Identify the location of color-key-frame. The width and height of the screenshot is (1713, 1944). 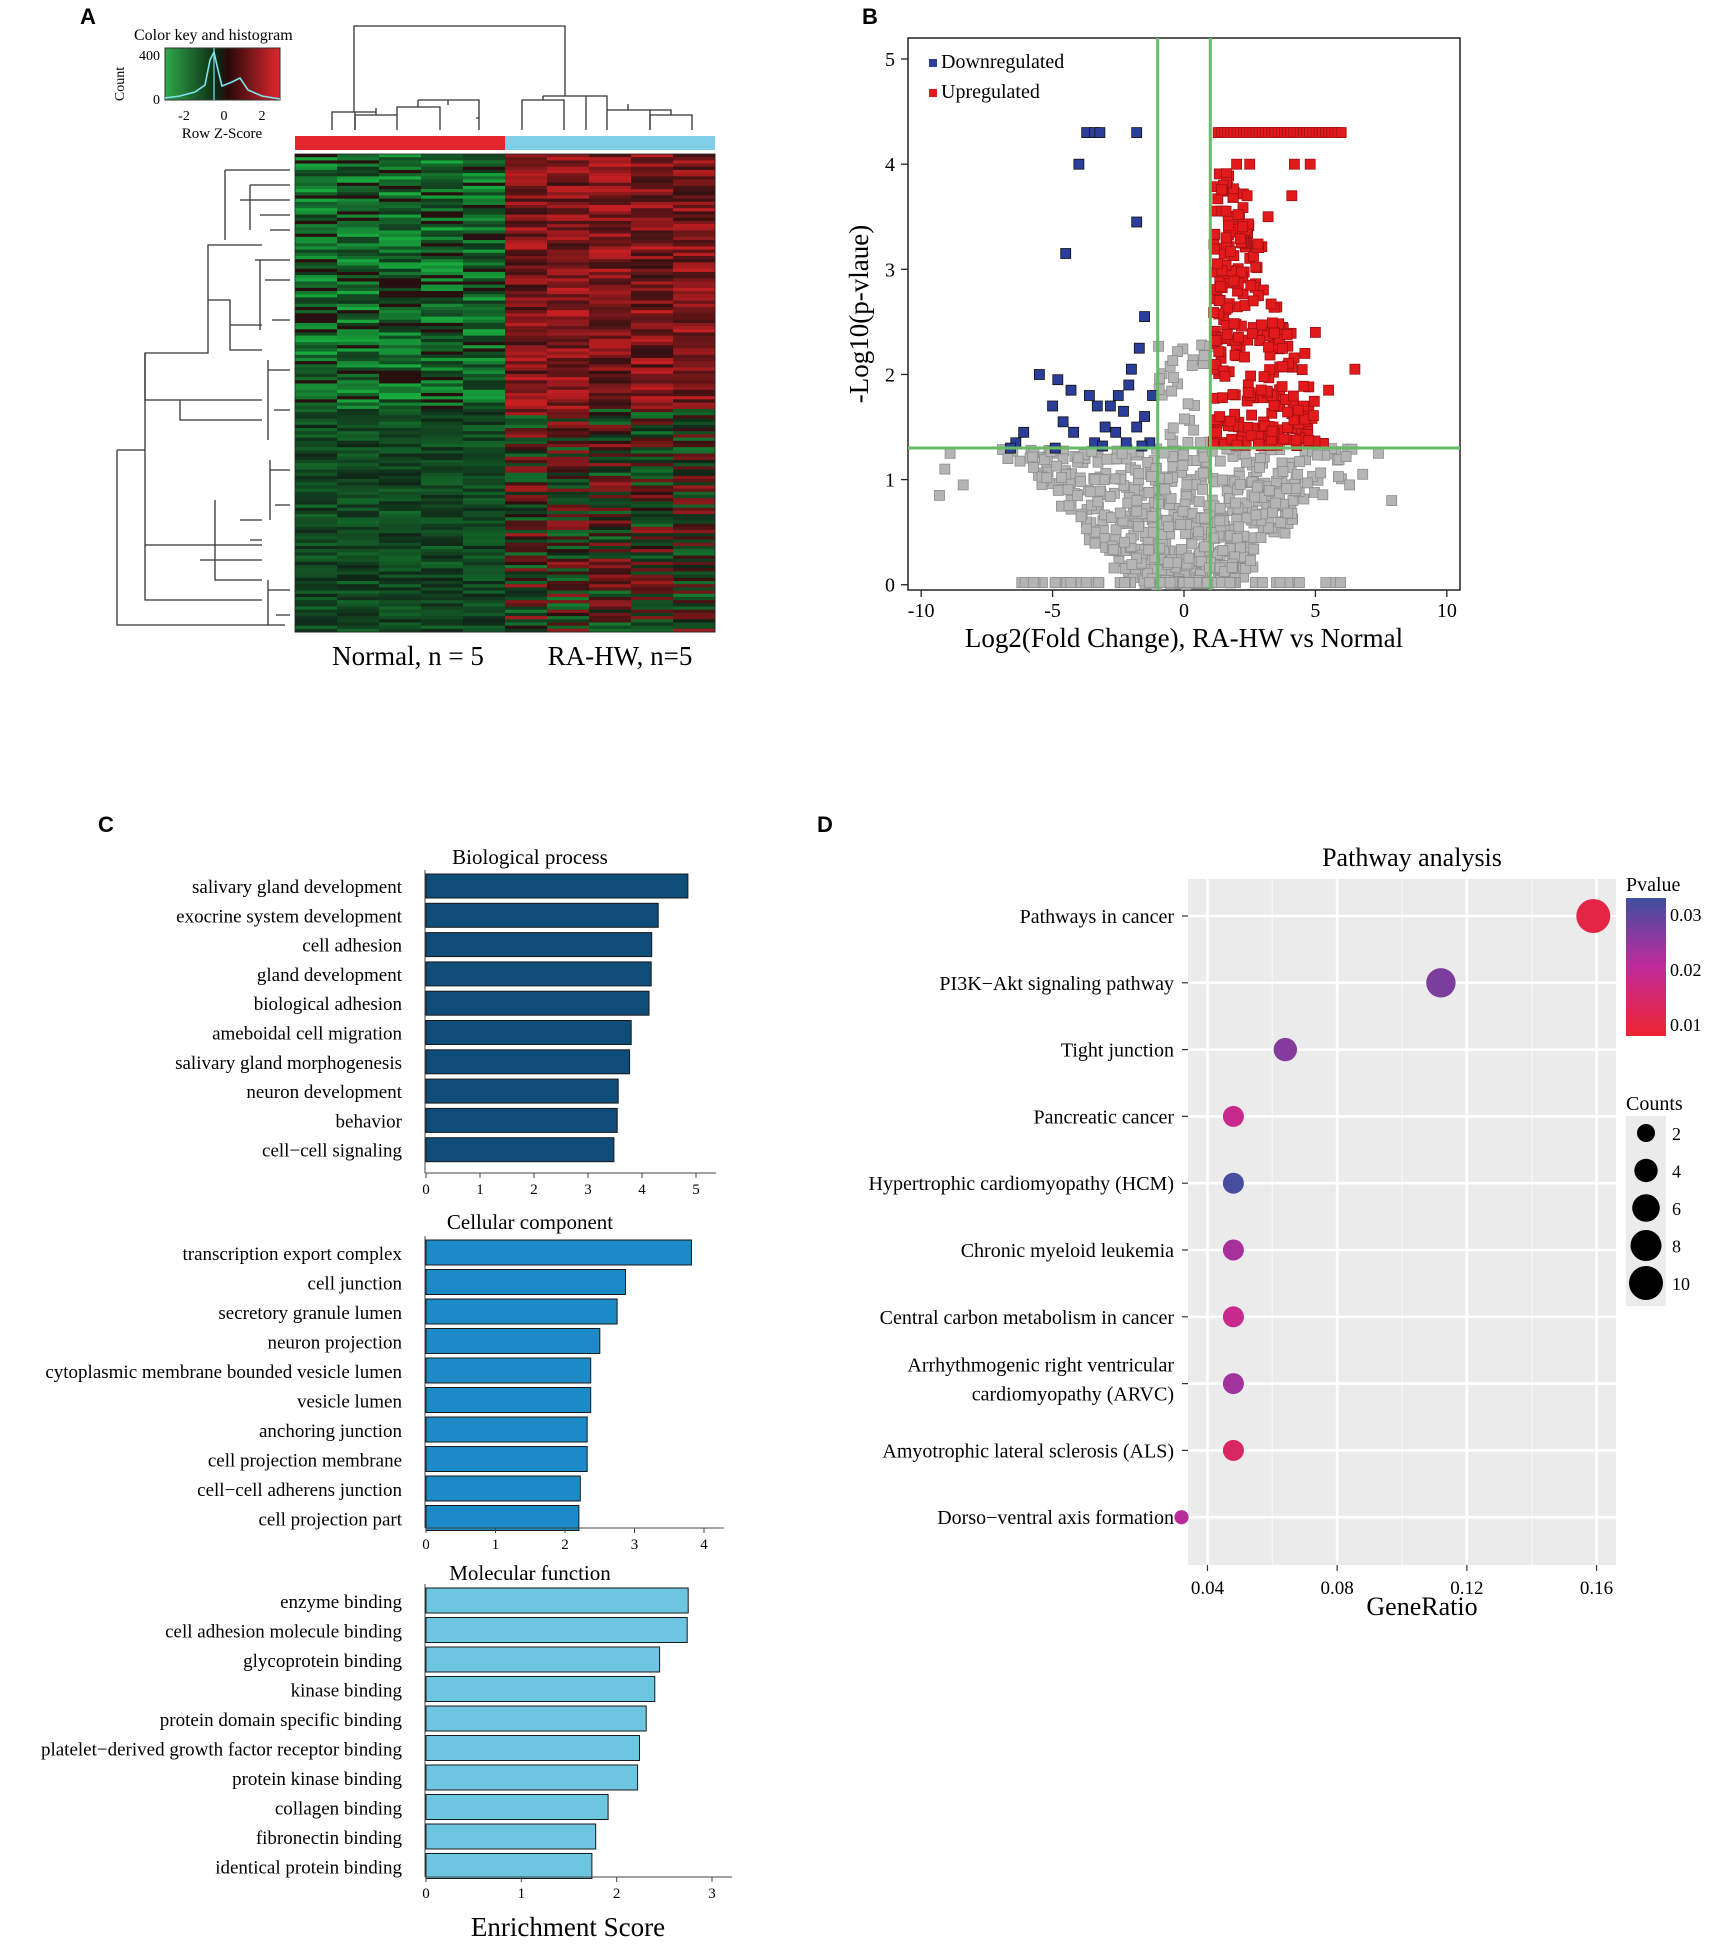
(222, 74).